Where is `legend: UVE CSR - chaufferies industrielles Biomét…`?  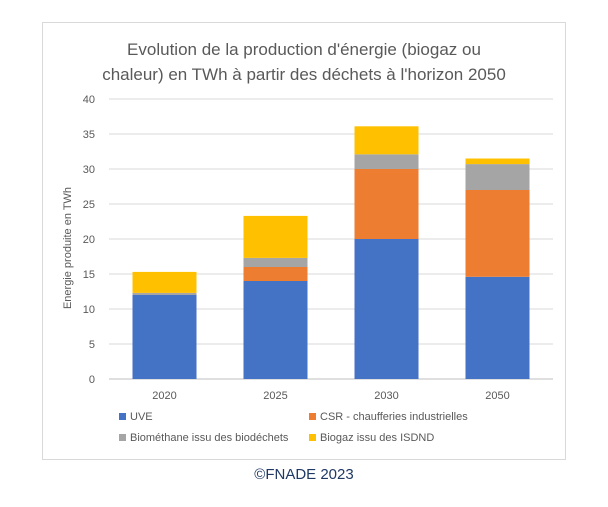
legend: UVE CSR - chaufferies industrielles Biomét… is located at coordinates (293, 427).